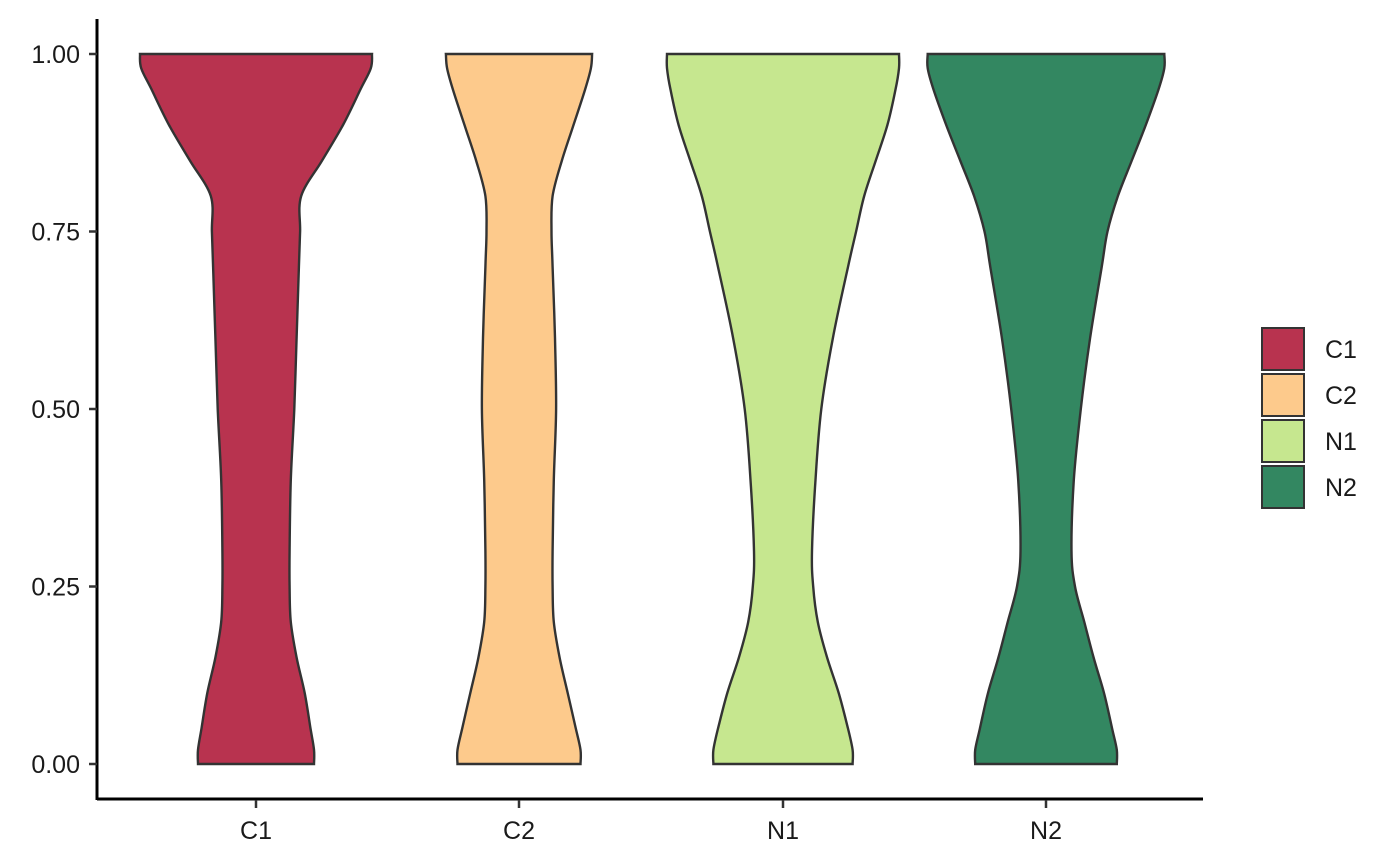 The width and height of the screenshot is (1400, 866). What do you see at coordinates (1341, 350) in the screenshot?
I see `legend-label-c1: C1` at bounding box center [1341, 350].